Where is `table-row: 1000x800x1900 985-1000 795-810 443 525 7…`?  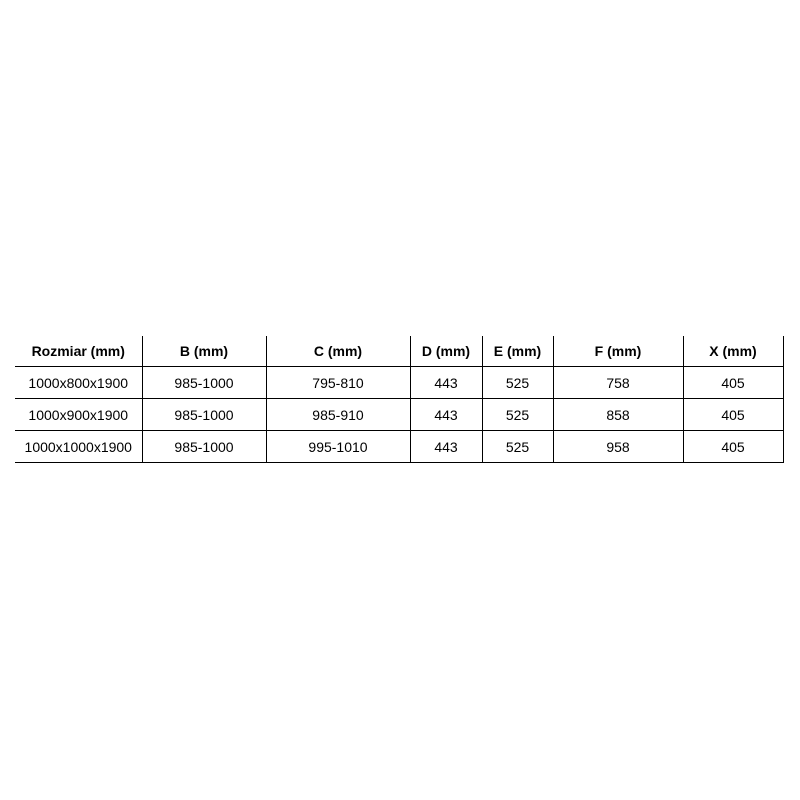
table-row: 1000x800x1900 985-1000 795-810 443 525 7… is located at coordinates (399, 382).